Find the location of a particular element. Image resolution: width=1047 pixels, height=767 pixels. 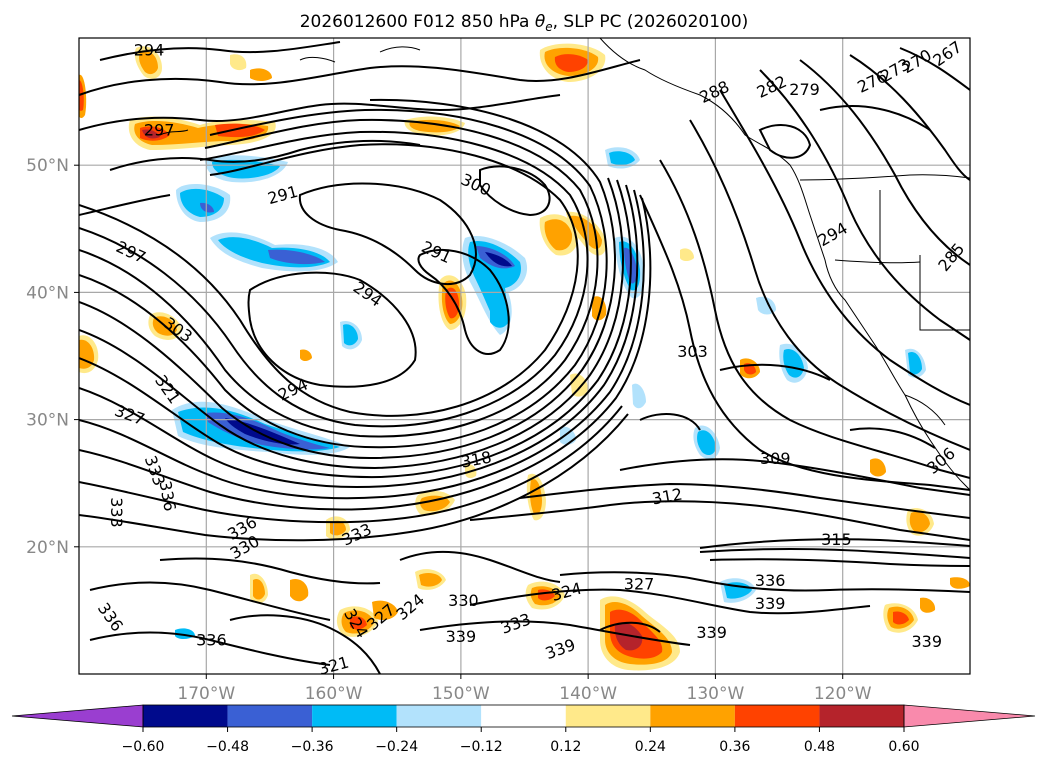

contour-label: 294 is located at coordinates (149, 49).